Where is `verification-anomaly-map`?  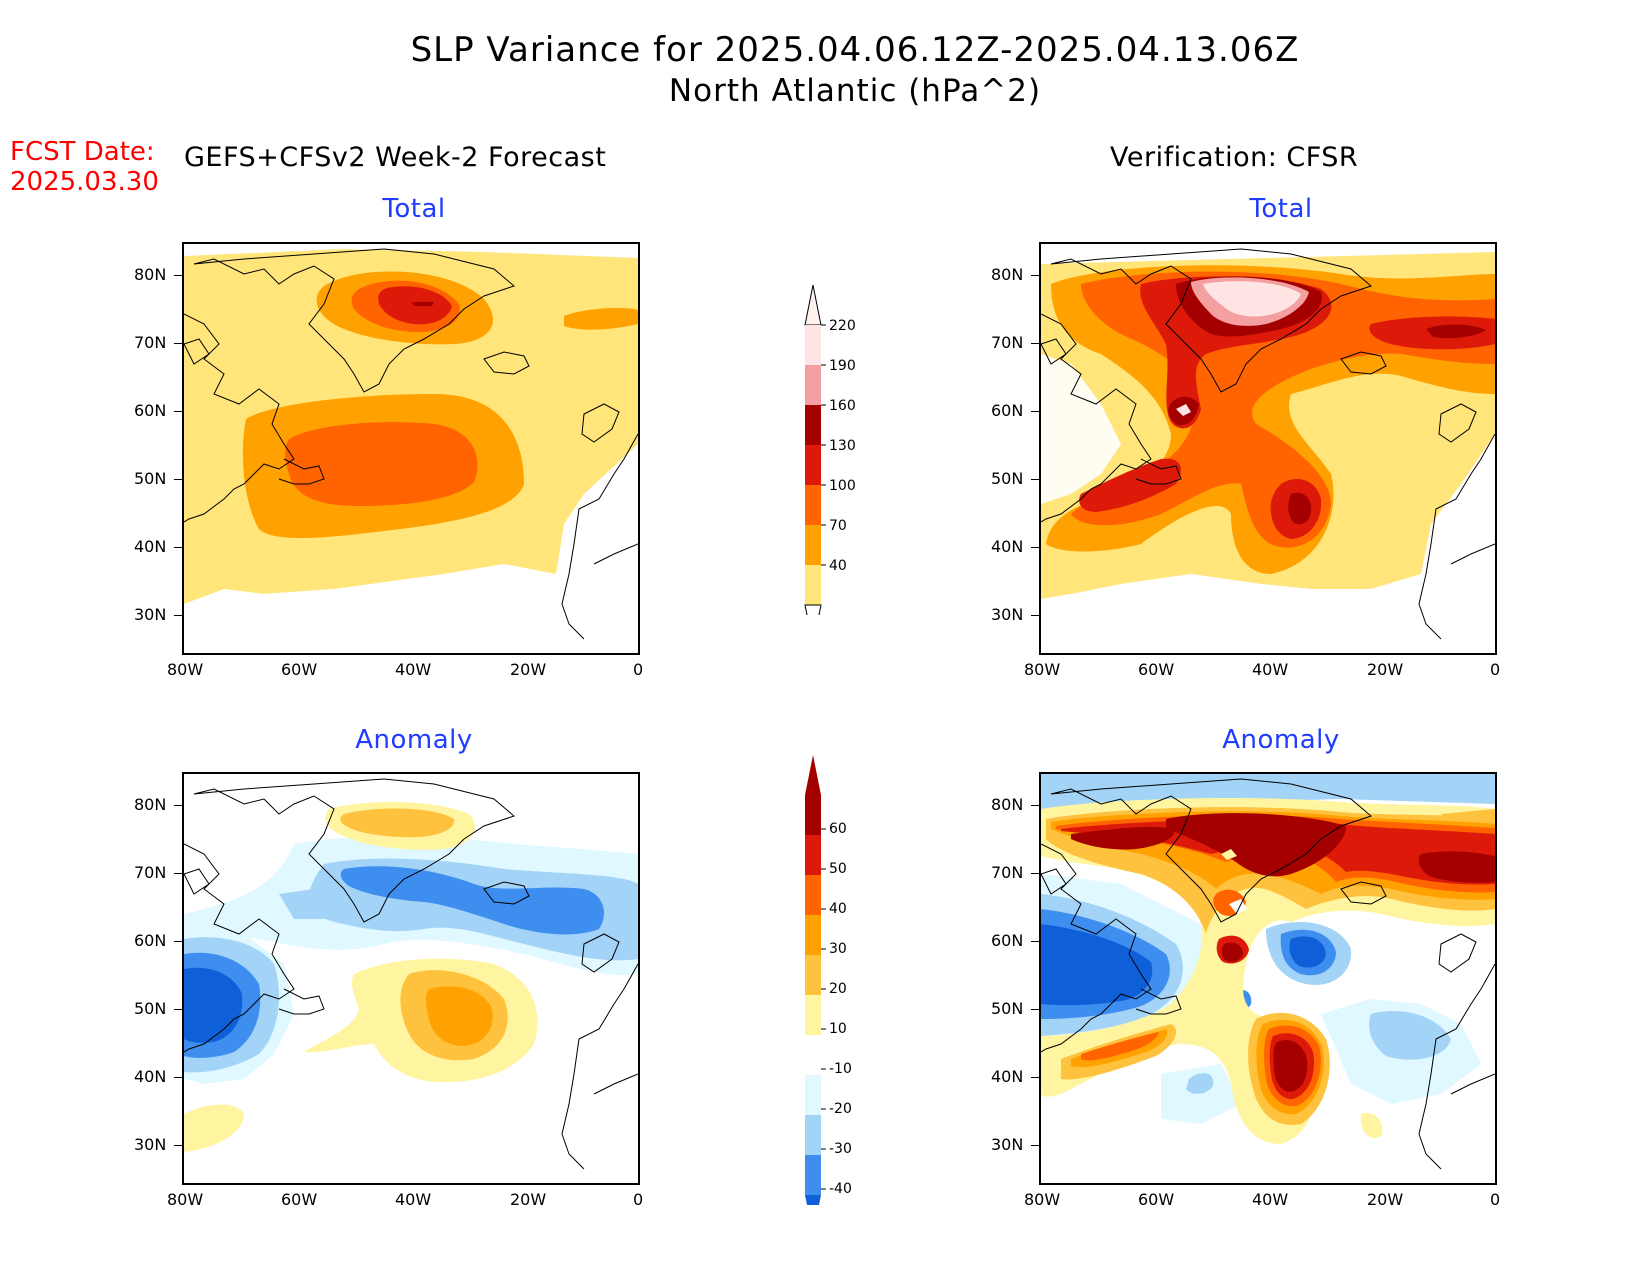 verification-anomaly-map is located at coordinates (1268, 978).